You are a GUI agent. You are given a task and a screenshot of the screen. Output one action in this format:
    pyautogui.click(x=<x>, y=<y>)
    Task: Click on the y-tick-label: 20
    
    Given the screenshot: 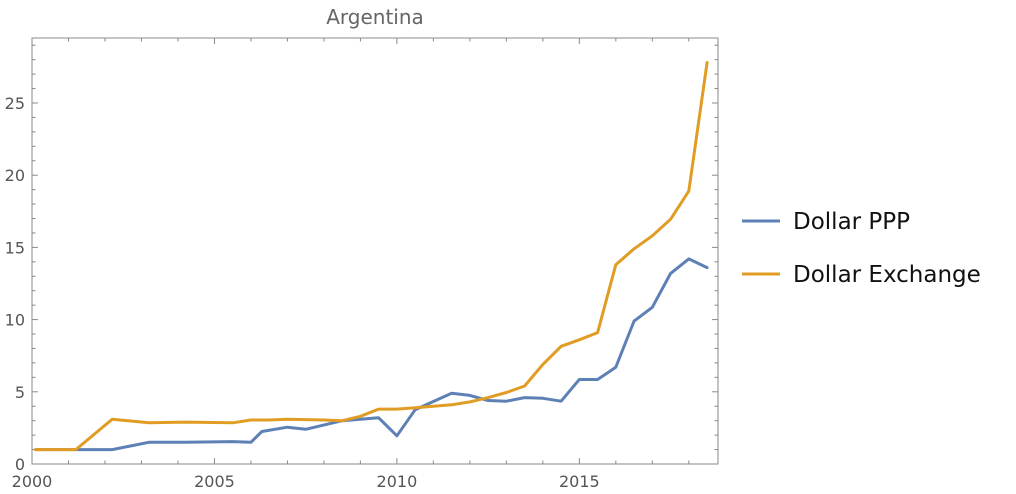 What is the action you would take?
    pyautogui.click(x=15, y=175)
    